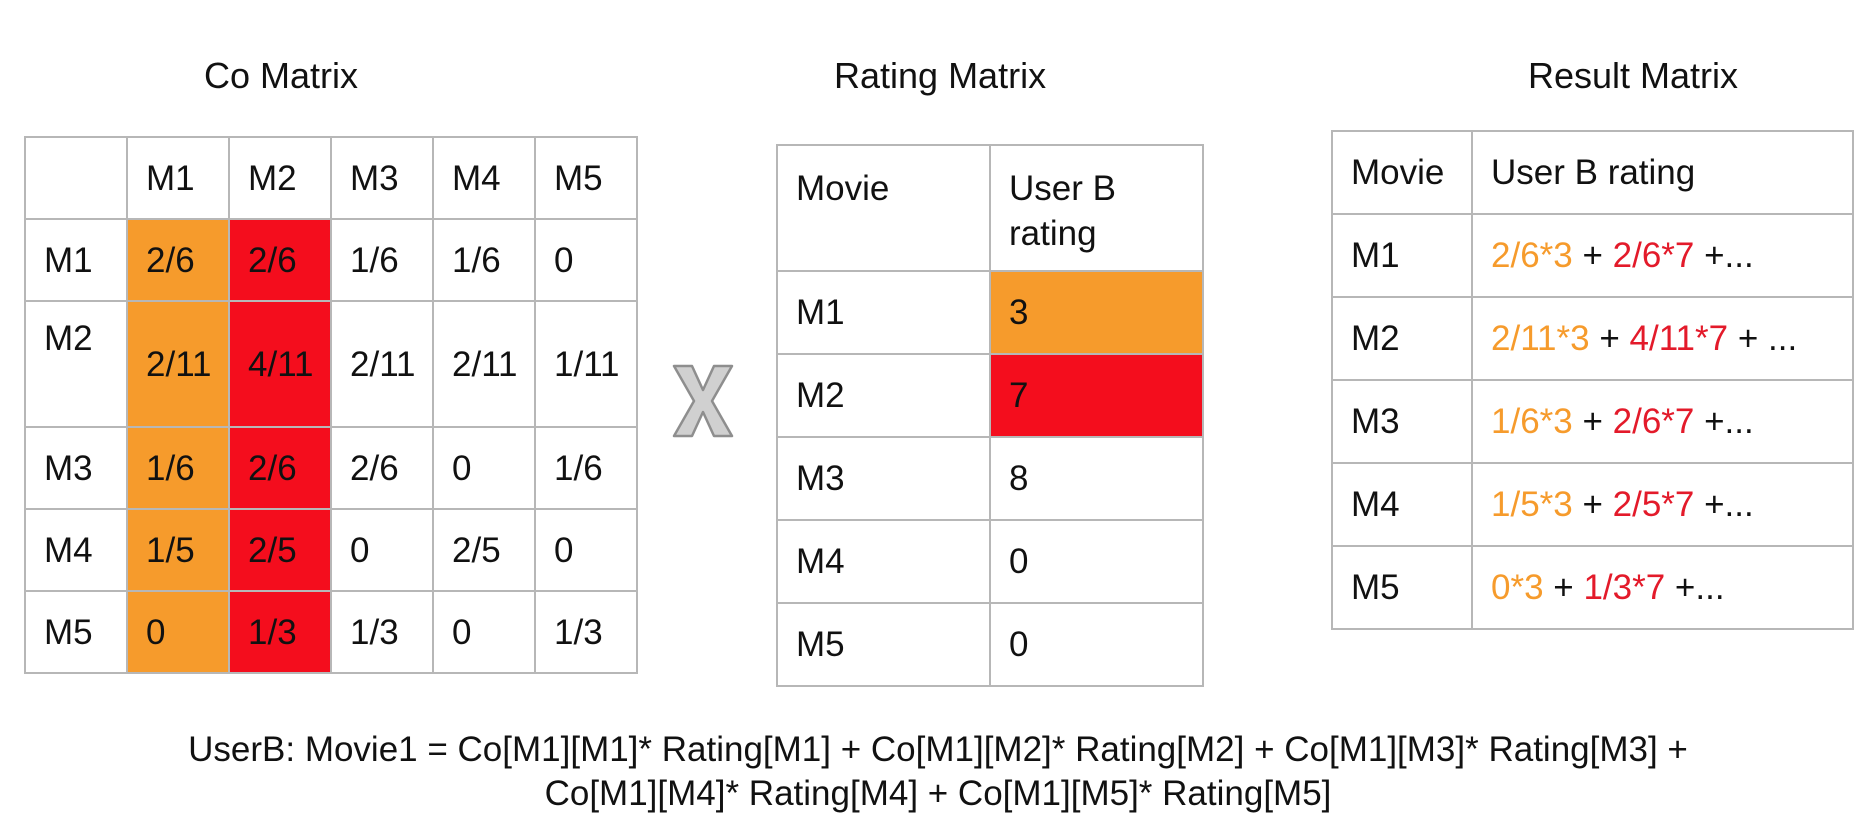 The image size is (1876, 836). I want to click on co-matrix-row-header: M5, so click(76, 632).